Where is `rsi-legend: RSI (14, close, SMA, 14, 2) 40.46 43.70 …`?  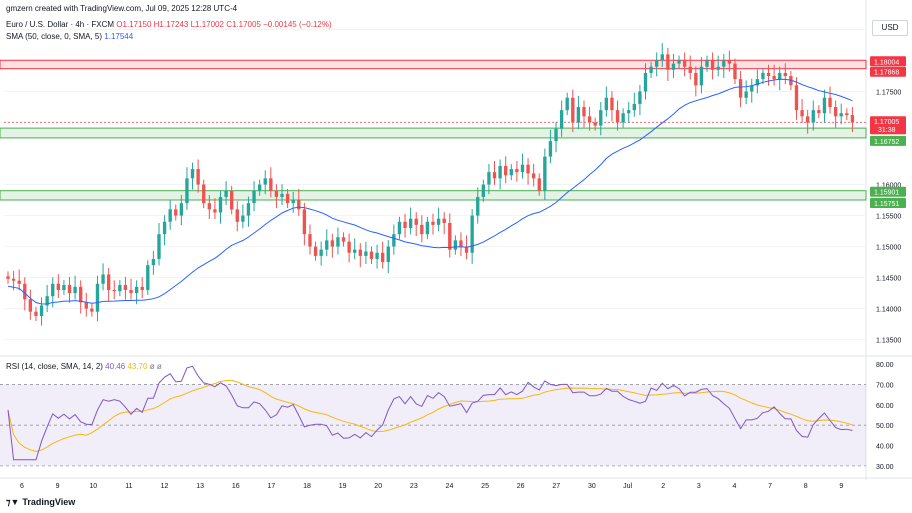 rsi-legend: RSI (14, close, SMA, 14, 2) 40.46 43.70 … is located at coordinates (84, 366).